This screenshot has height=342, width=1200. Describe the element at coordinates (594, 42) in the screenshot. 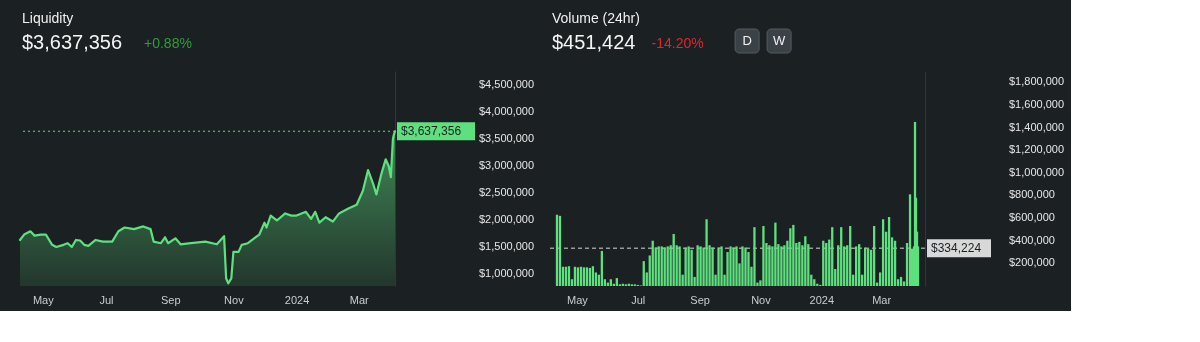

I see `chart-subtitle: $451,424` at that location.